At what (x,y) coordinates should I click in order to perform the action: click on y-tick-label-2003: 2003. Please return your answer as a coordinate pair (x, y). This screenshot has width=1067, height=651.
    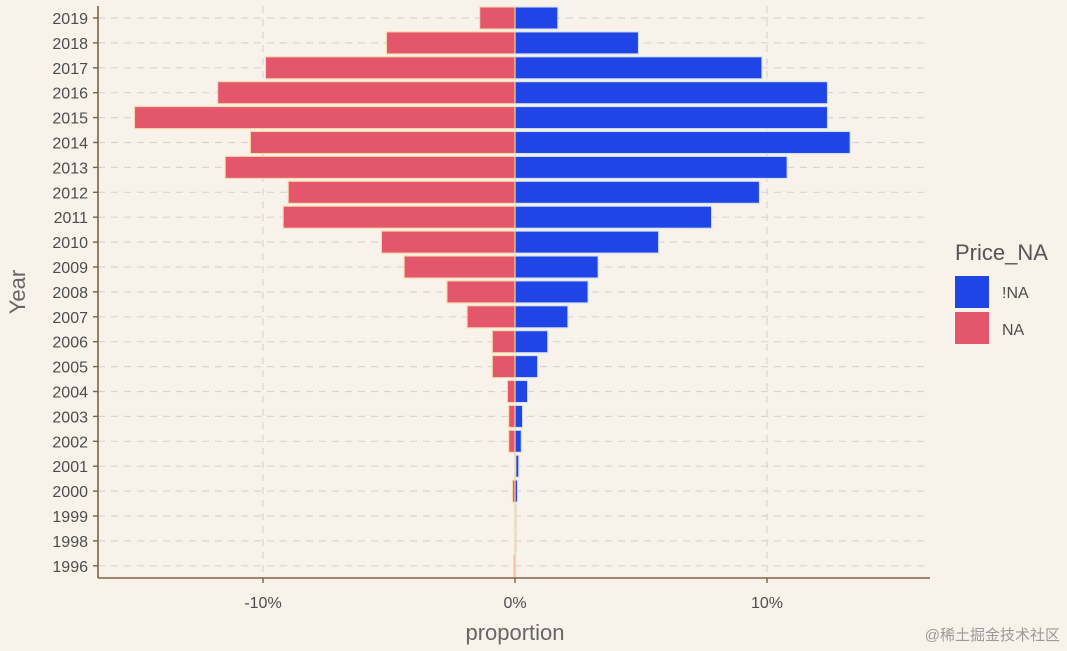
    Looking at the image, I should click on (70, 417).